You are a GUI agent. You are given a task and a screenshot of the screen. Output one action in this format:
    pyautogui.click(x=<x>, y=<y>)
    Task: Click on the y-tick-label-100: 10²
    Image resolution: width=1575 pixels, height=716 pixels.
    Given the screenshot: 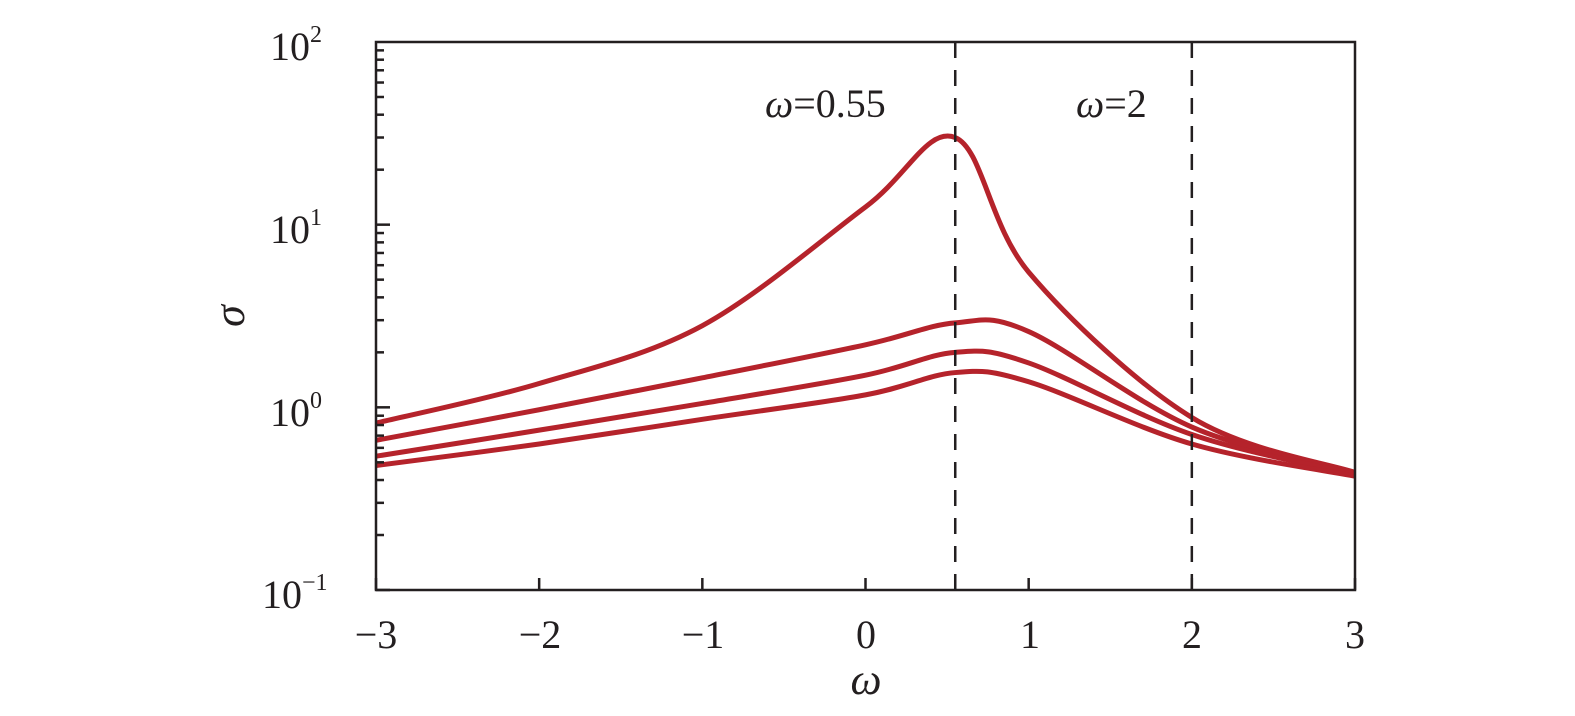 What is the action you would take?
    pyautogui.click(x=296, y=45)
    